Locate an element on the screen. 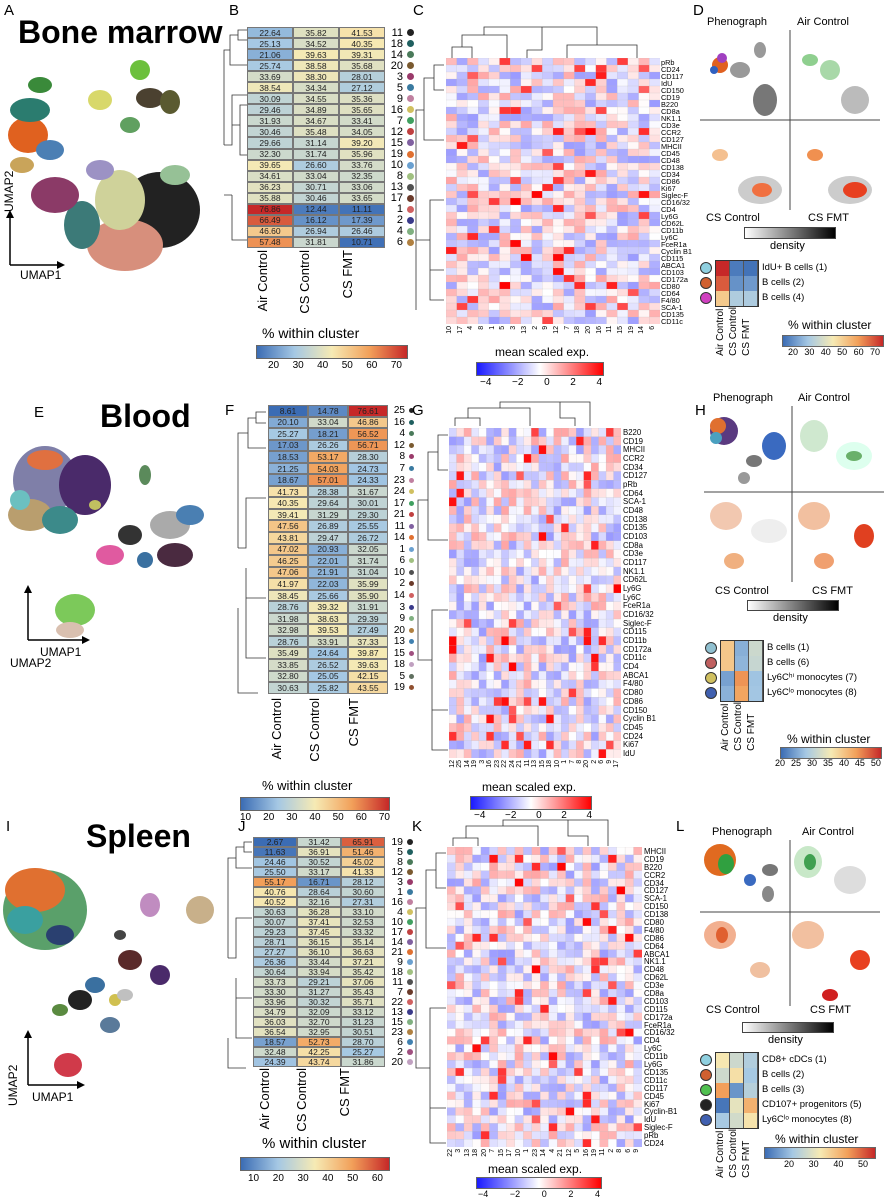 The height and width of the screenshot is (1200, 889). legend-colorbar-l is located at coordinates (820, 1153).